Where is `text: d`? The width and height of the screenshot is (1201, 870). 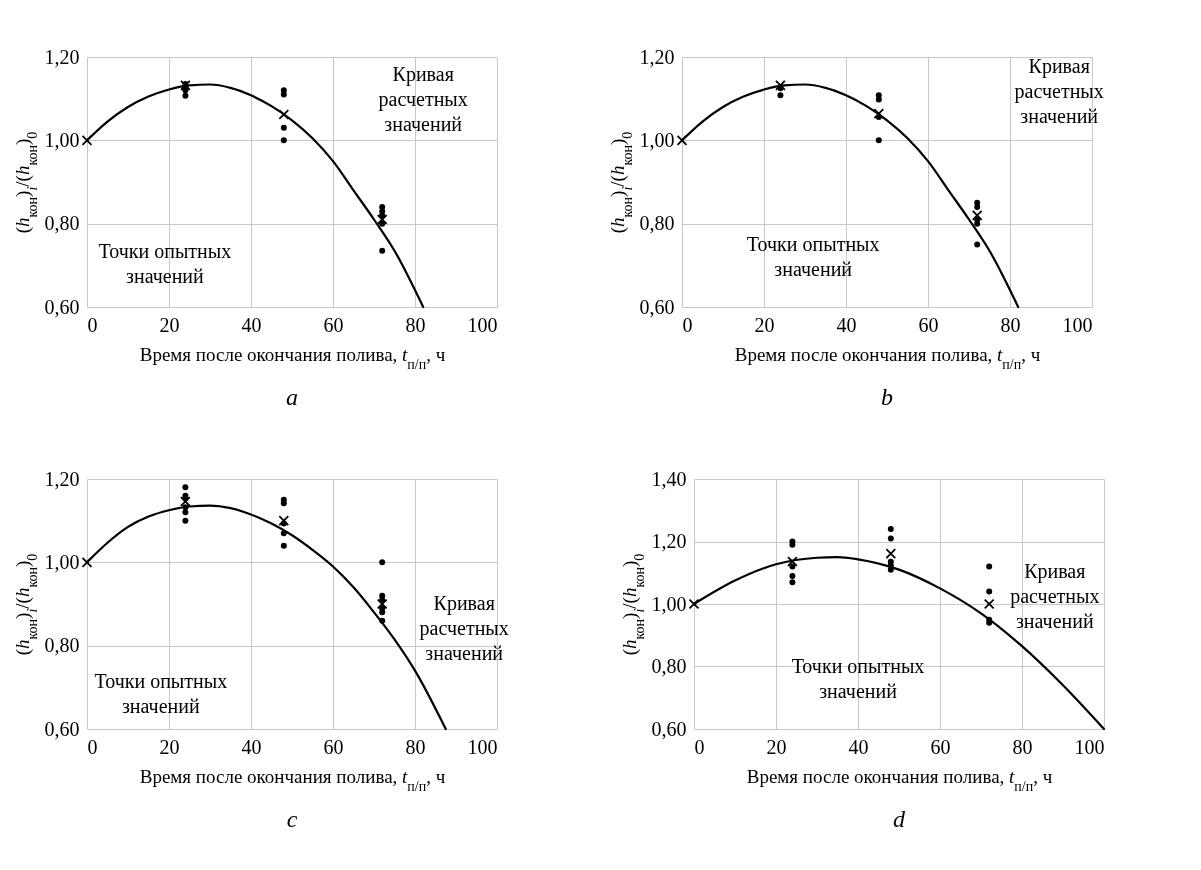 text: d is located at coordinates (899, 819).